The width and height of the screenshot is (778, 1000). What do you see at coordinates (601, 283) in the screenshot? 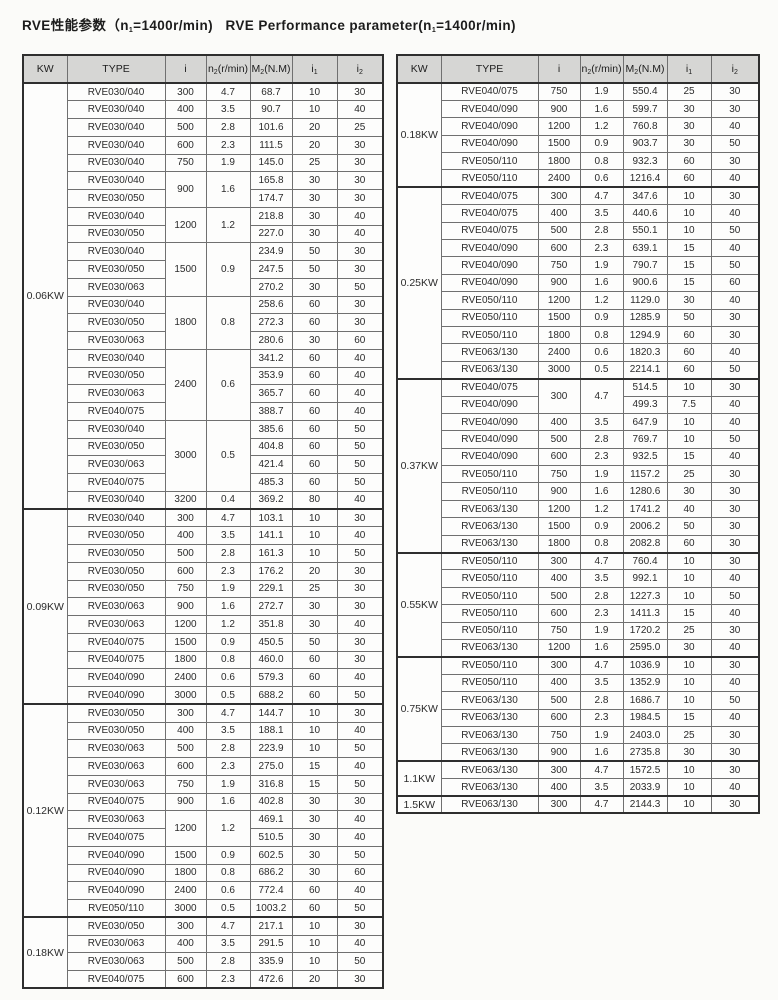
I see `n2-cell: 1.6` at bounding box center [601, 283].